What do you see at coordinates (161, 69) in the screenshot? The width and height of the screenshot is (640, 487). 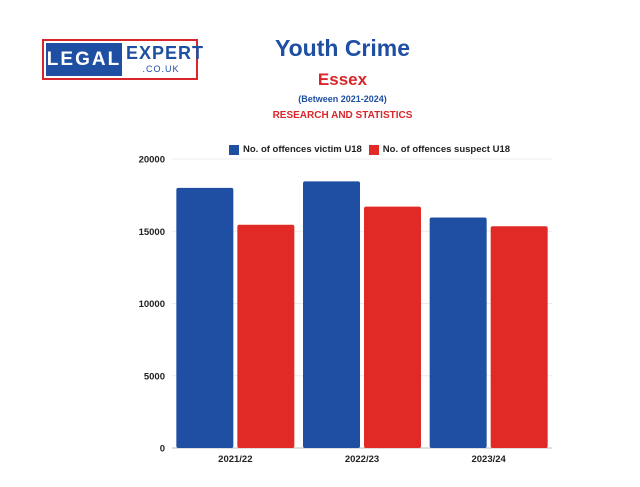 I see `logo-couk-text: .CO.UK` at bounding box center [161, 69].